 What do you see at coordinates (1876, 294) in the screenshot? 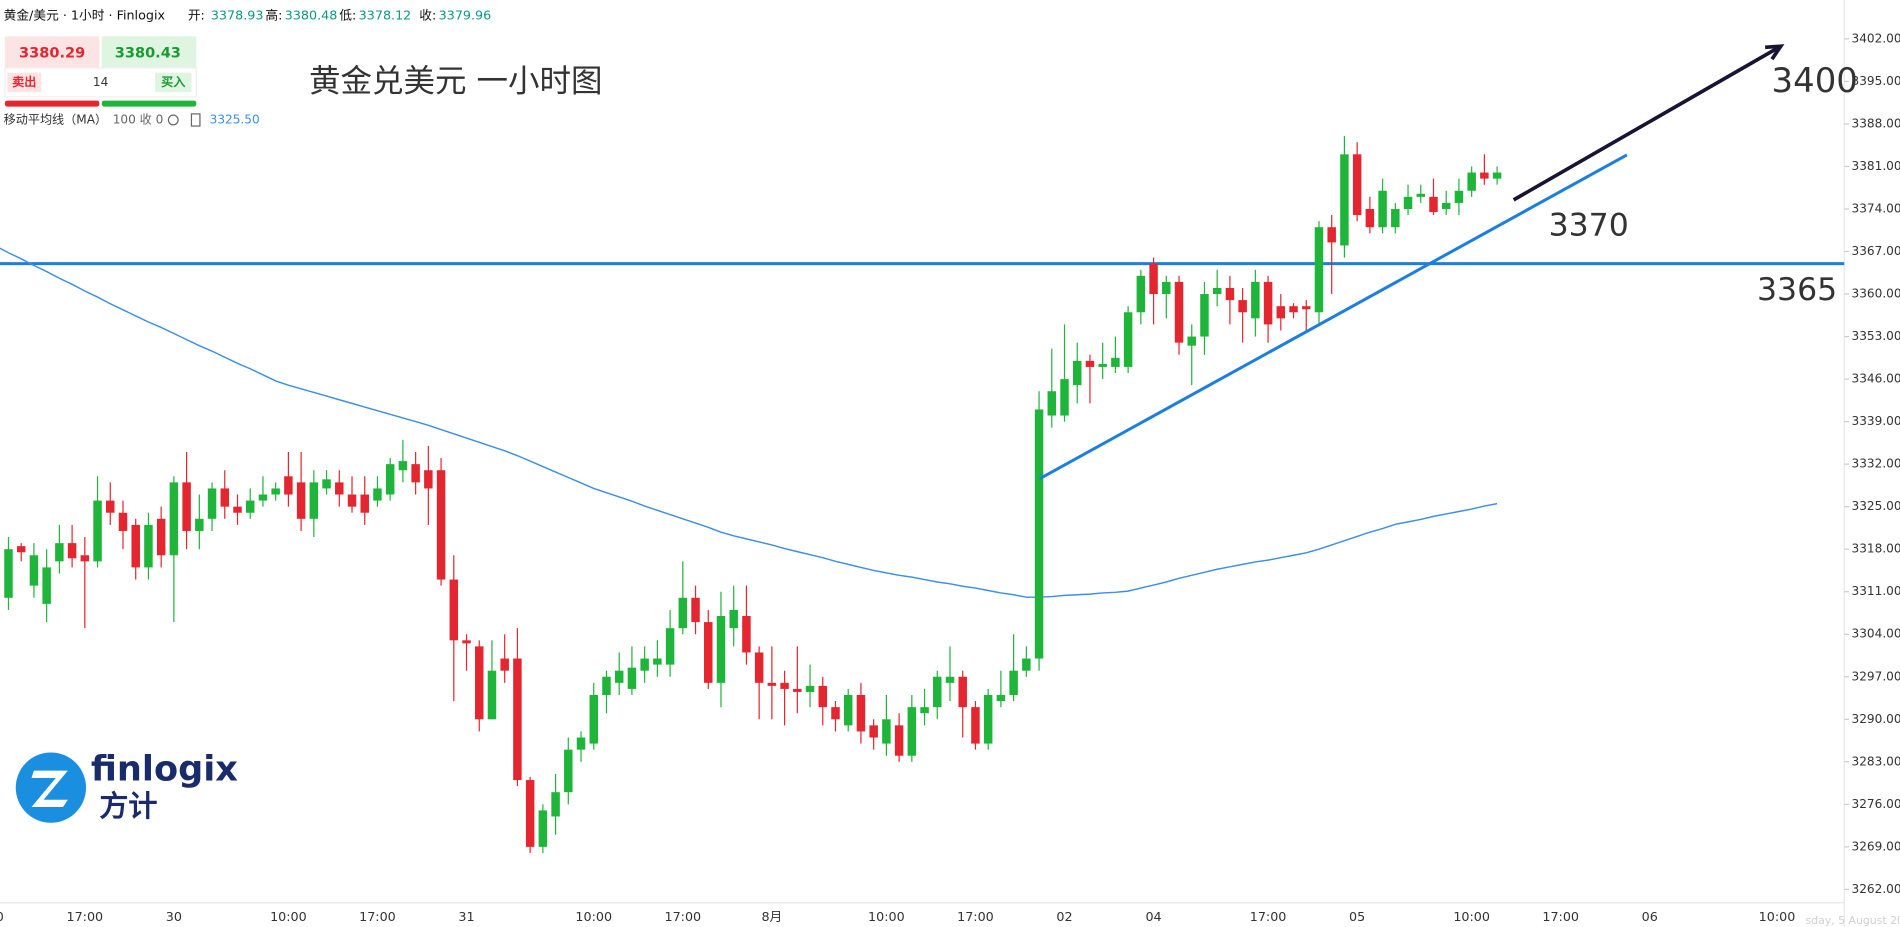
I see `y-tick-label: 3360.00` at bounding box center [1876, 294].